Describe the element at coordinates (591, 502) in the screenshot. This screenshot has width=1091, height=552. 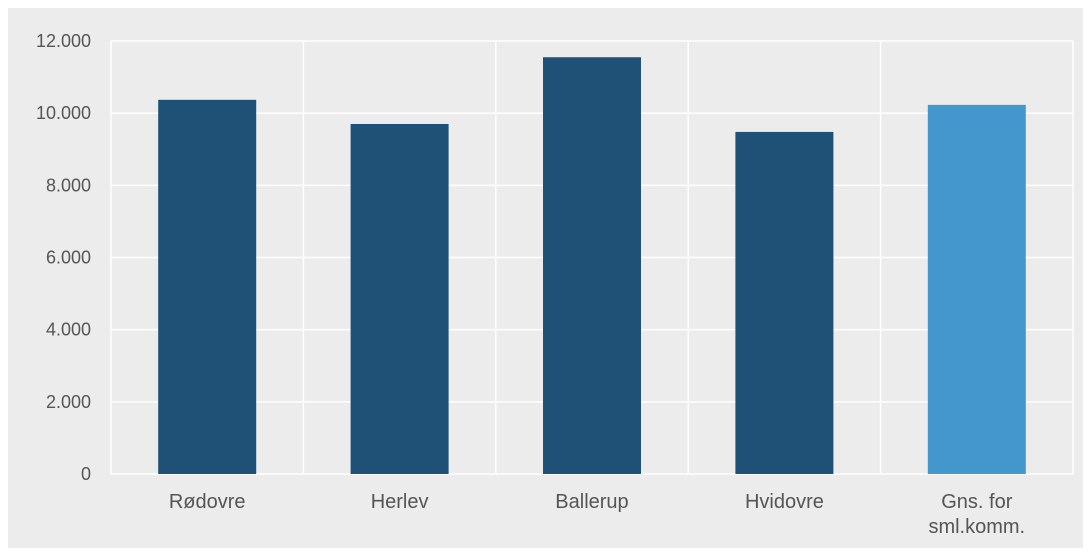
I see `x-category-label: Ballerup` at that location.